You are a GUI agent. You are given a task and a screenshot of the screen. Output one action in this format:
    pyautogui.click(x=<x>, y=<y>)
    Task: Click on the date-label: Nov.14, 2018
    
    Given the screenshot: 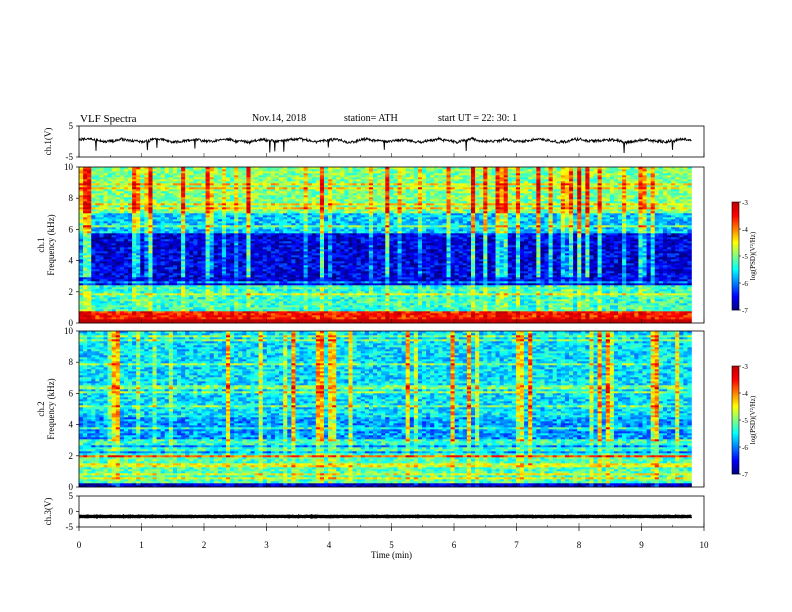 What is the action you would take?
    pyautogui.click(x=279, y=118)
    